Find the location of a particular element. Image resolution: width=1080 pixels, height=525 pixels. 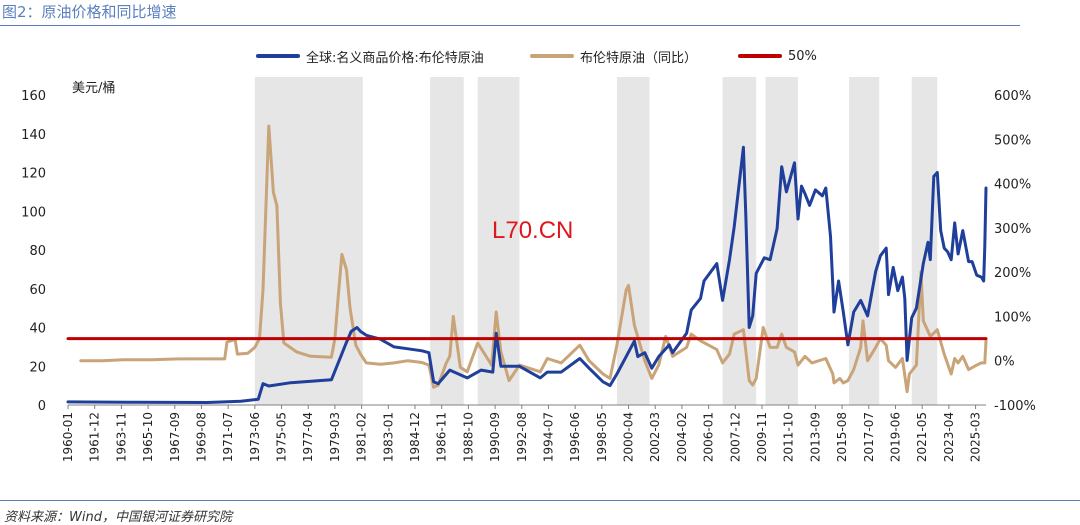

legend-swatch-brent-price is located at coordinates (278, 56).